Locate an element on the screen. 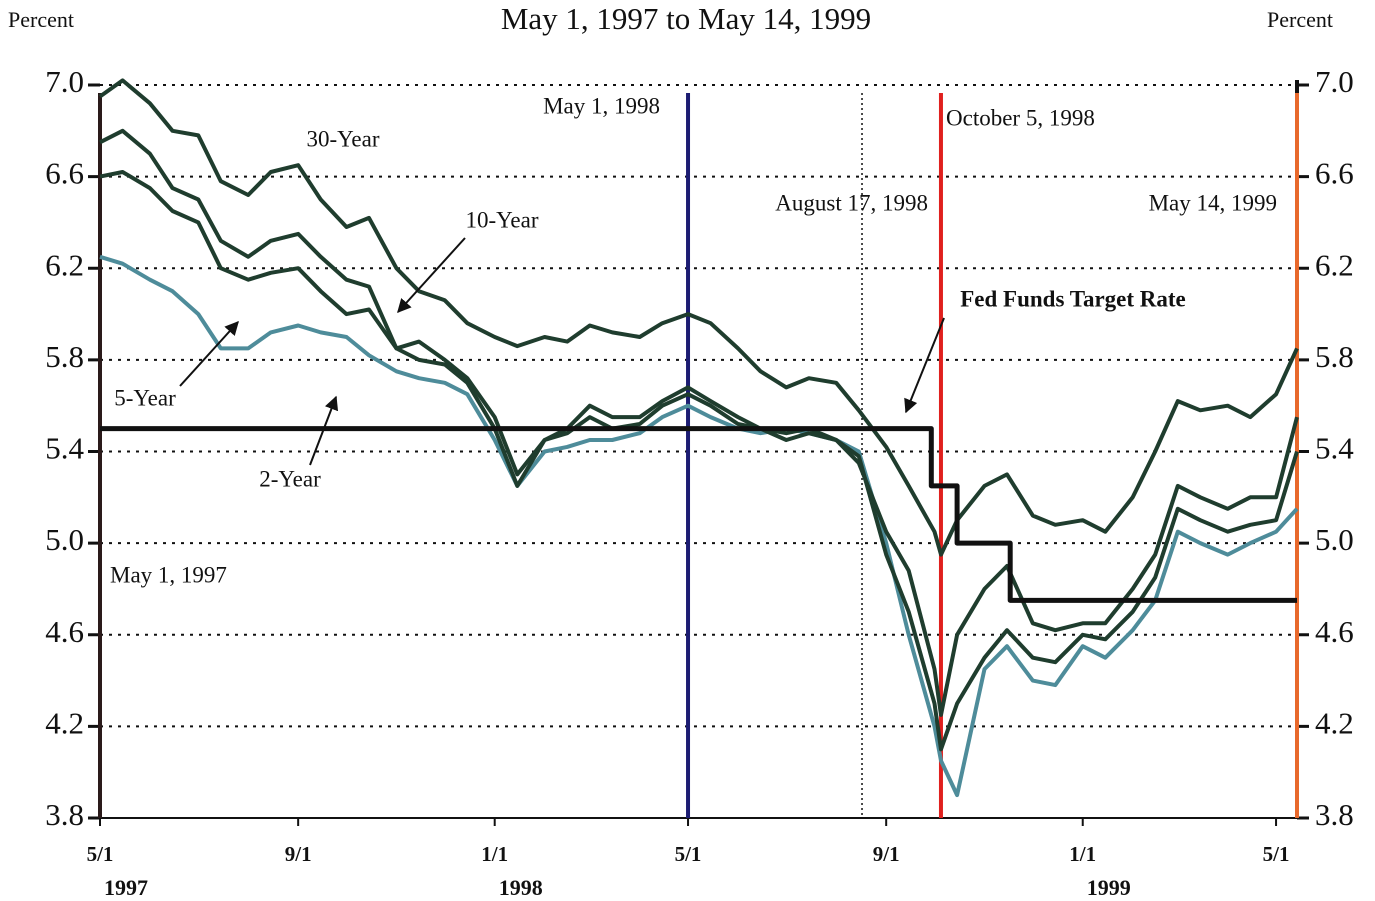 The height and width of the screenshot is (901, 1375). year-label: 1997 is located at coordinates (126, 887).